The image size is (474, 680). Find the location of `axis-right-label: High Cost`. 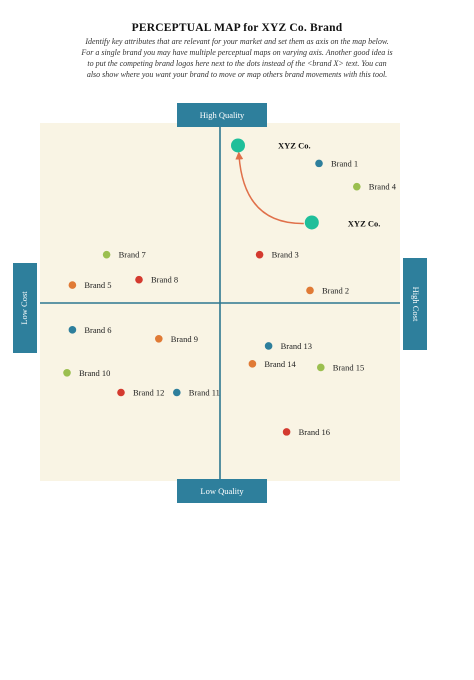

axis-right-label: High Cost is located at coordinates (416, 304).